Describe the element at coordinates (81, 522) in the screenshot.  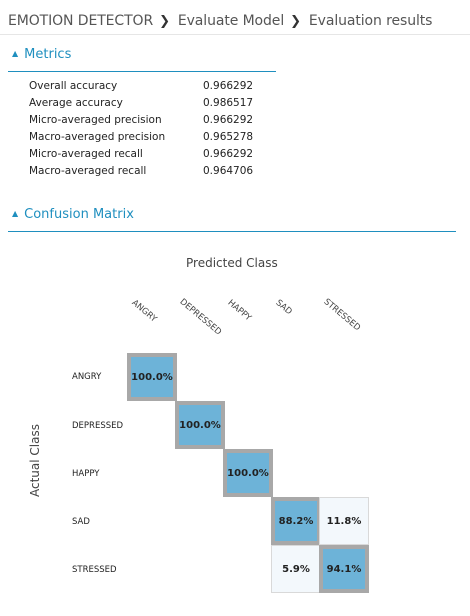
I see `row-label-sad: SAD` at that location.